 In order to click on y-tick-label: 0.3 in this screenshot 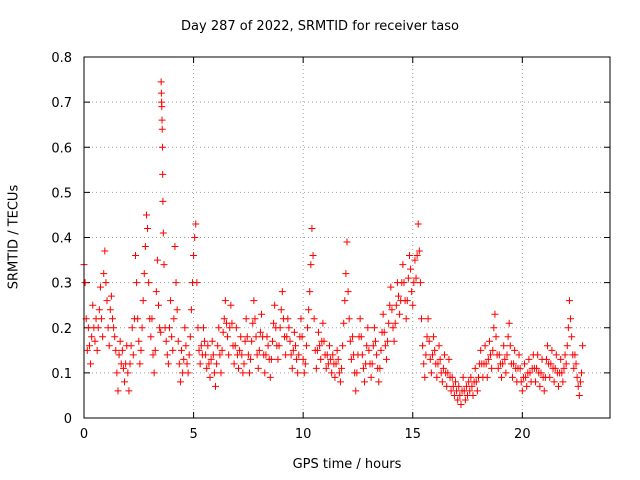, I will do `click(61, 284)`.